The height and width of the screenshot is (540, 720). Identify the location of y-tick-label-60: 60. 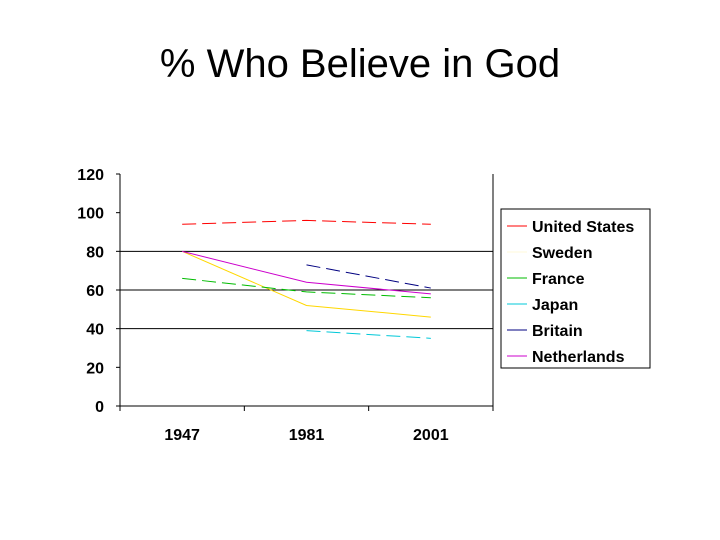
(95, 291).